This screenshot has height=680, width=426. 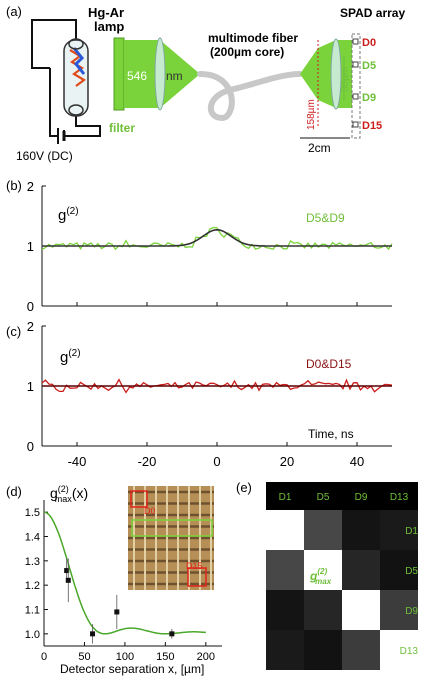 What do you see at coordinates (355, 64) in the screenshot?
I see `spad-pixel-d5` at bounding box center [355, 64].